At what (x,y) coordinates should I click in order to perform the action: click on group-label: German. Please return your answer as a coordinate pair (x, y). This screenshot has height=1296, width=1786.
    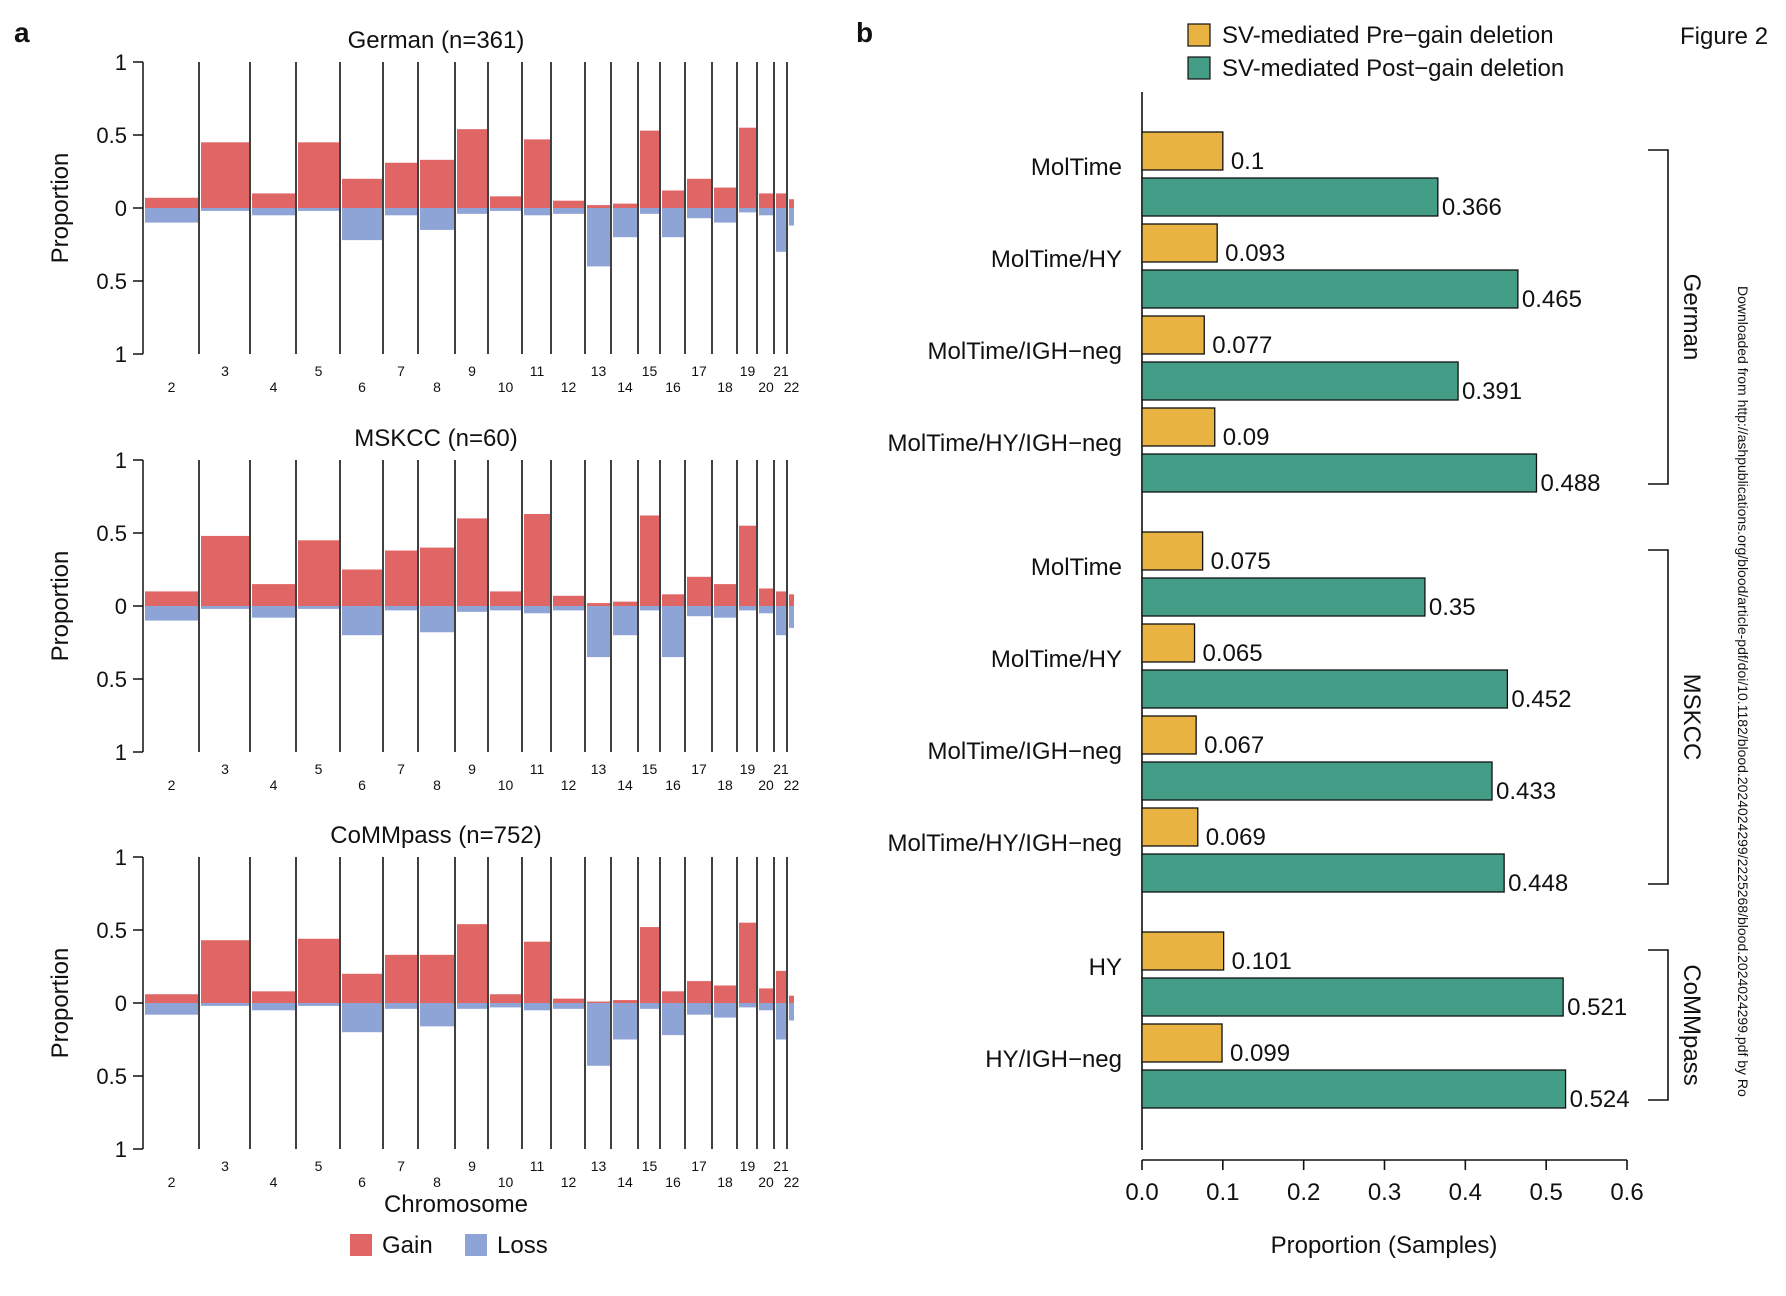
    Looking at the image, I should click on (1691, 317).